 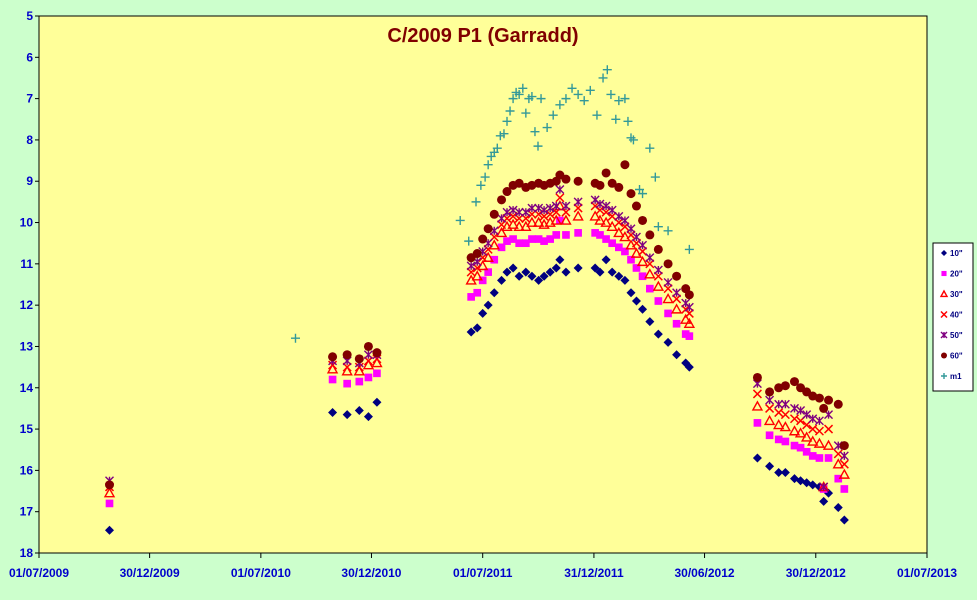 I want to click on y-tick-label: 9, so click(x=29, y=181).